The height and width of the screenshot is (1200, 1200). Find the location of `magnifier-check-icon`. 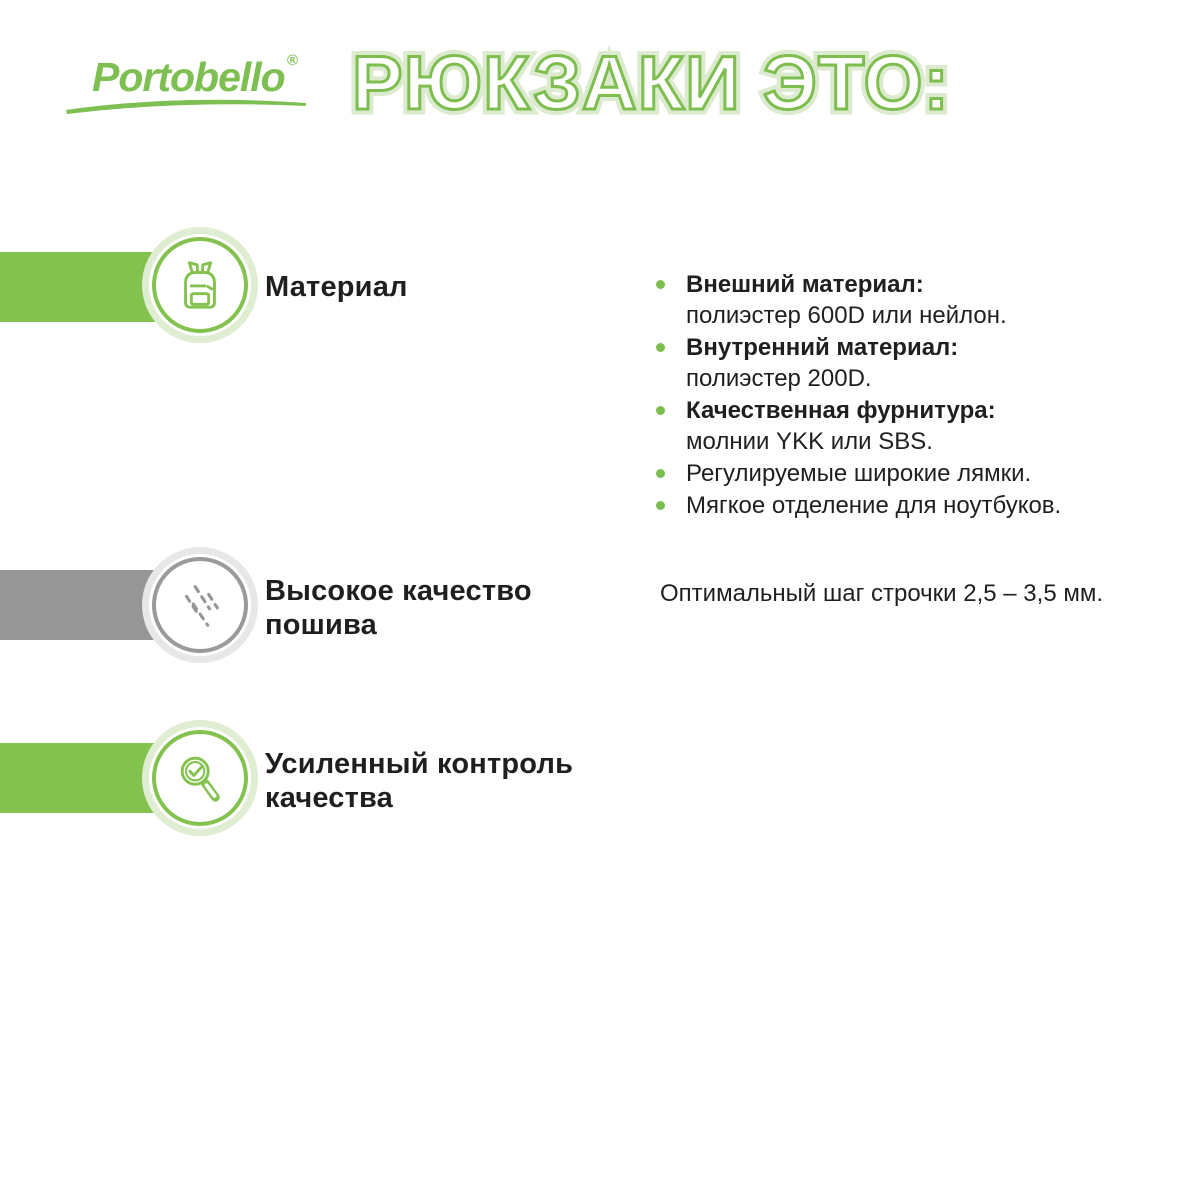

magnifier-check-icon is located at coordinates (200, 779).